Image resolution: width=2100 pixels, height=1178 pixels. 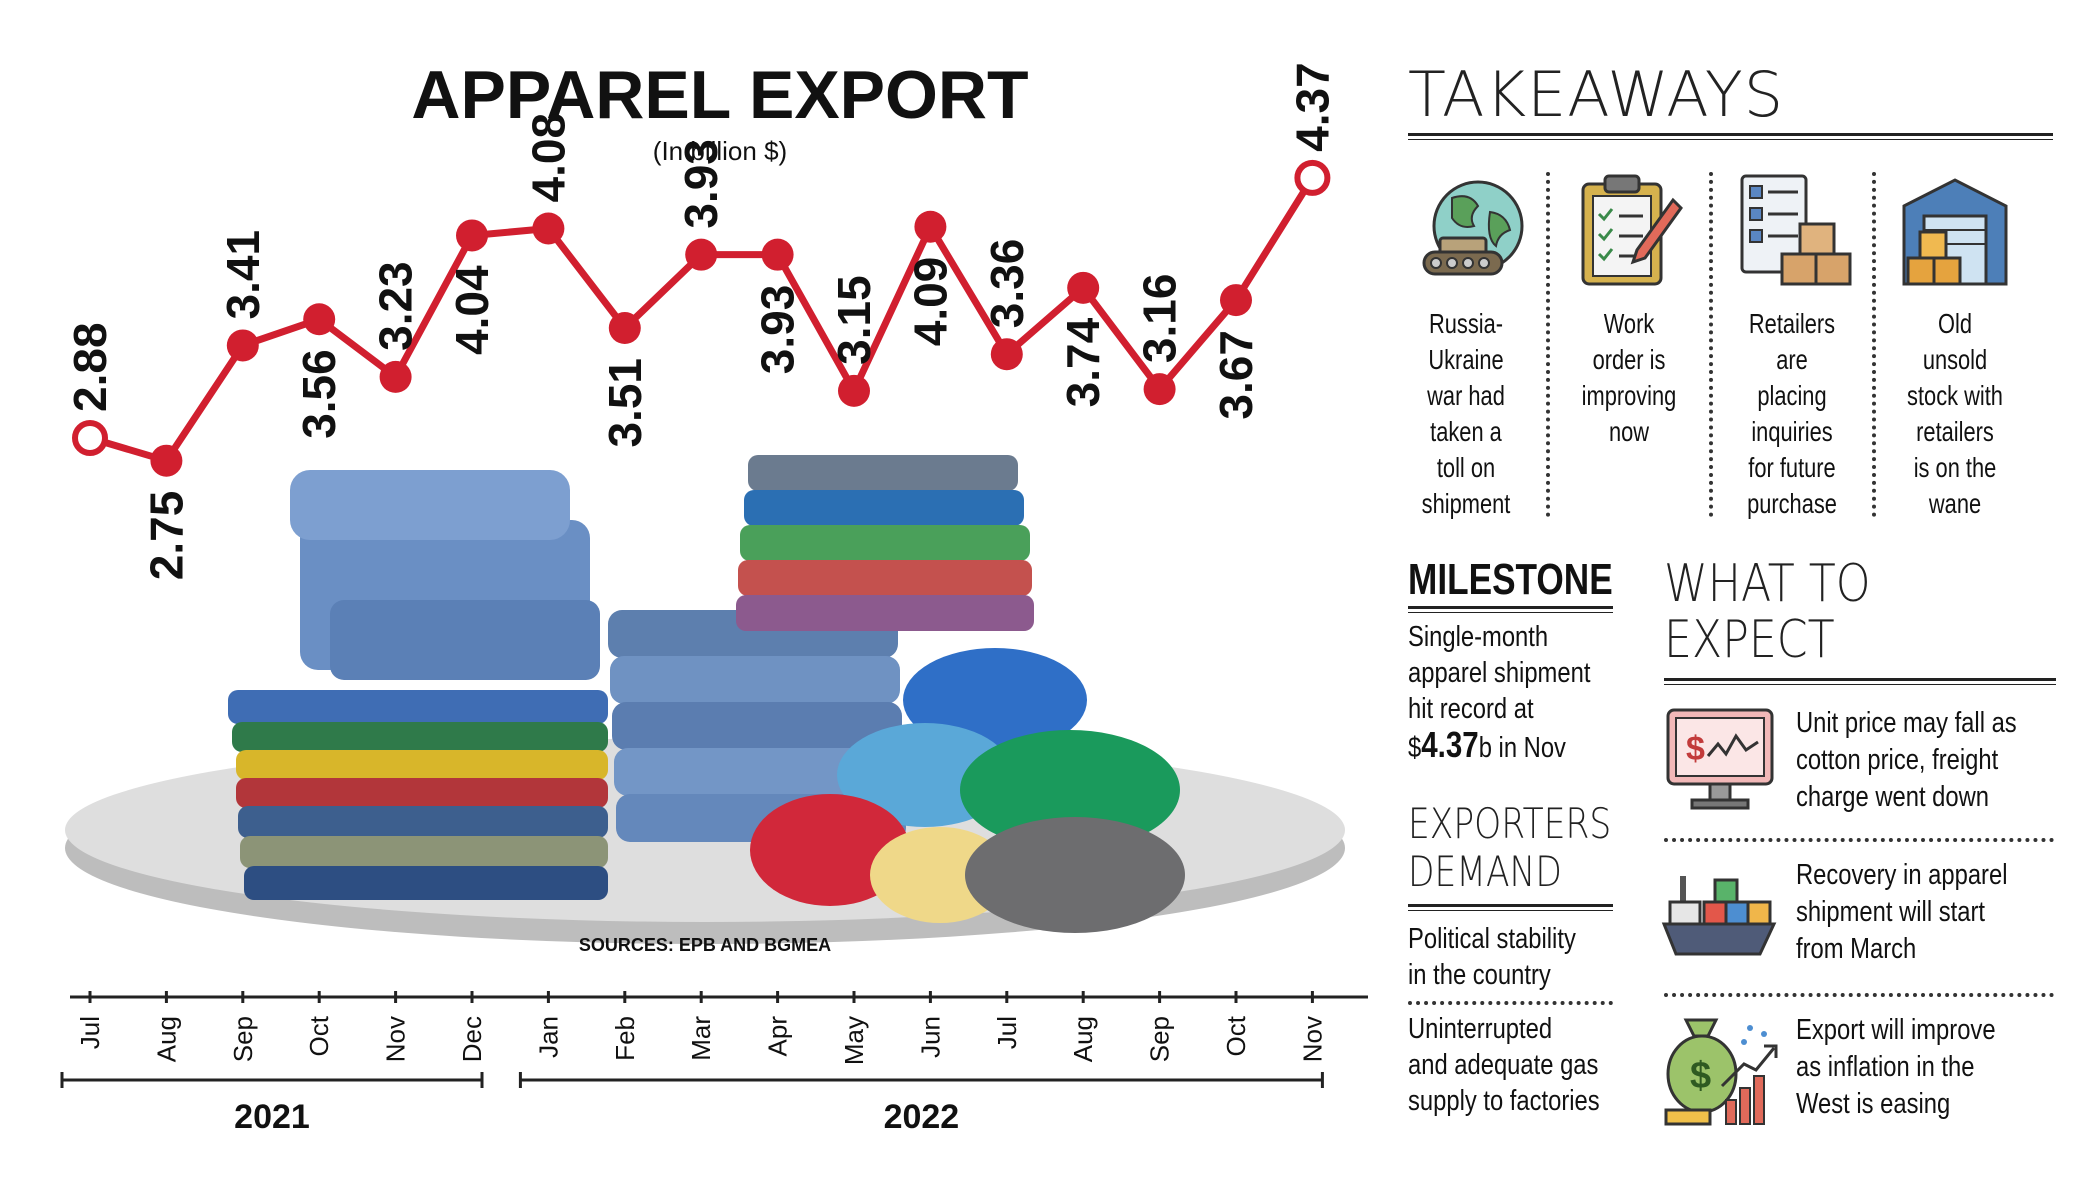 I want to click on data-label: 4.08, so click(x=548, y=158).